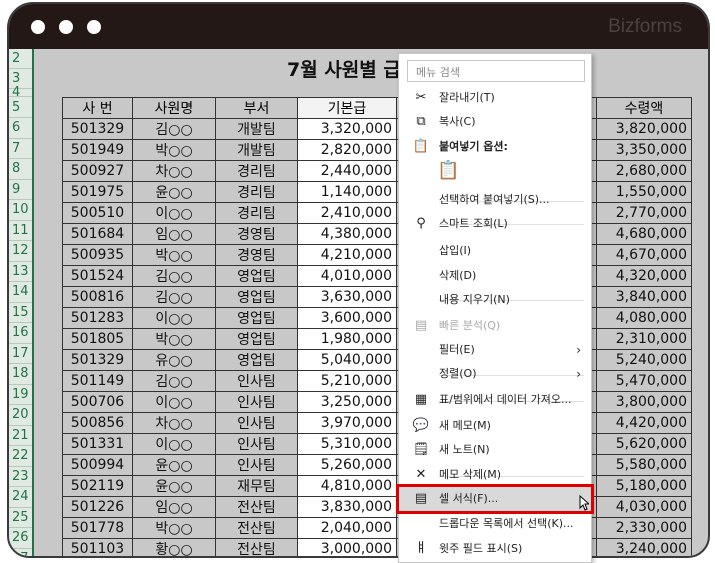 This screenshot has height=563, width=715. What do you see at coordinates (495, 98) in the screenshot?
I see `menu-item: ✂ 잘라내기(T)` at bounding box center [495, 98].